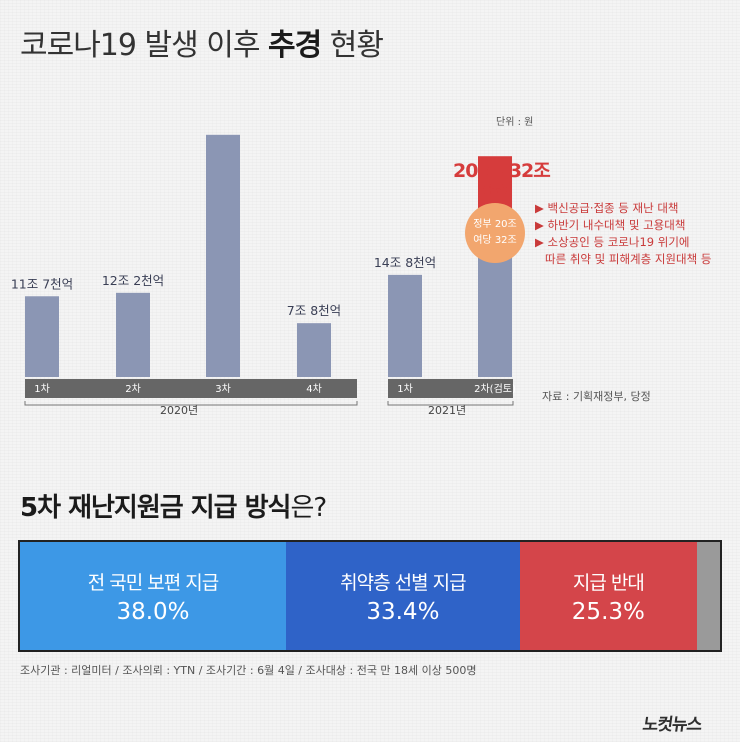  I want to click on gov-estimate-label: 정부 20조, so click(495, 224).